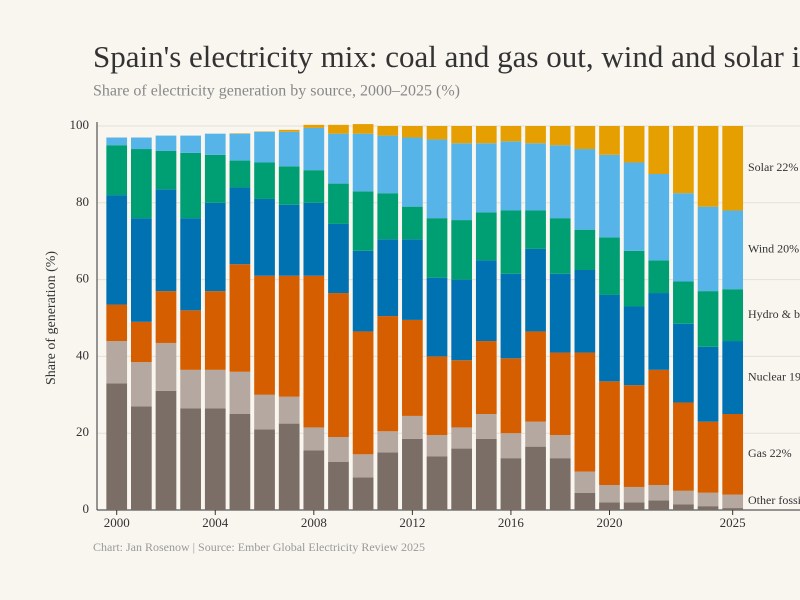 The image size is (800, 600). What do you see at coordinates (82, 278) in the screenshot?
I see `y-tick-label: 60` at bounding box center [82, 278].